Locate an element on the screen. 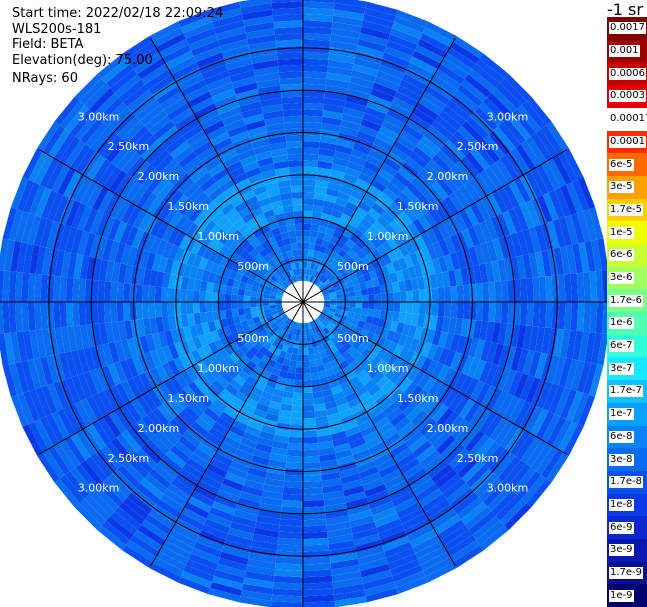 This screenshot has height=607, width=647. range-ring-label: 2.00km is located at coordinates (448, 428).